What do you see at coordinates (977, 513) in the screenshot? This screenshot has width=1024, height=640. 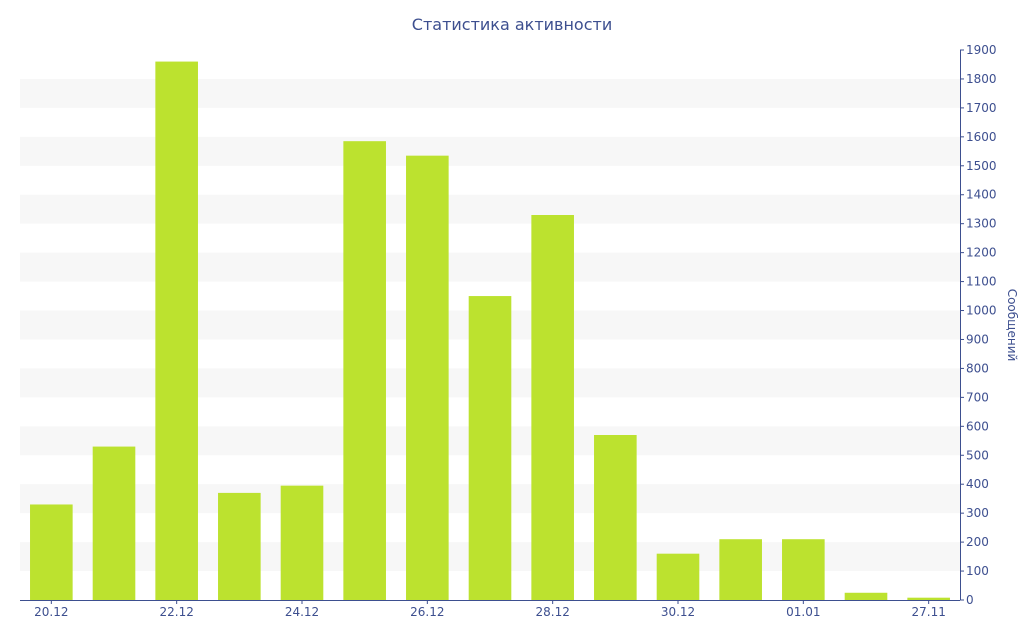 I see `y-tick-label: 300` at bounding box center [977, 513].